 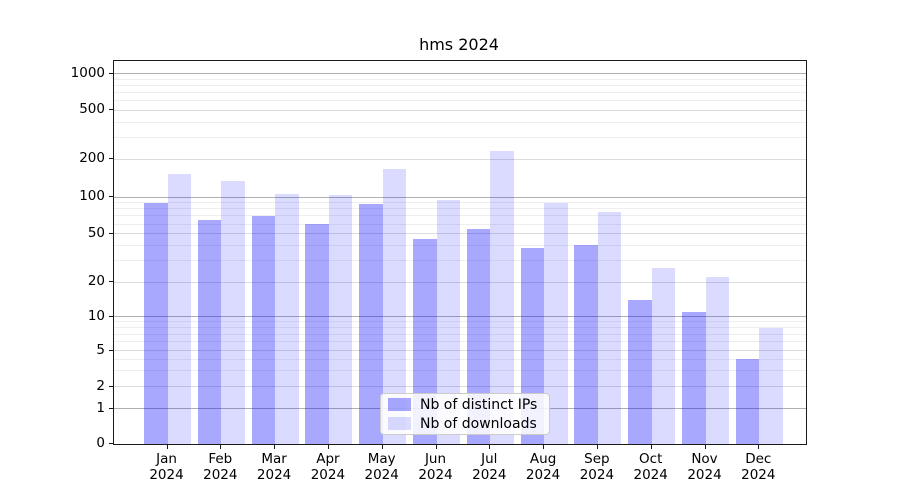 What do you see at coordinates (287, 319) in the screenshot?
I see `bar-downloads-mar` at bounding box center [287, 319].